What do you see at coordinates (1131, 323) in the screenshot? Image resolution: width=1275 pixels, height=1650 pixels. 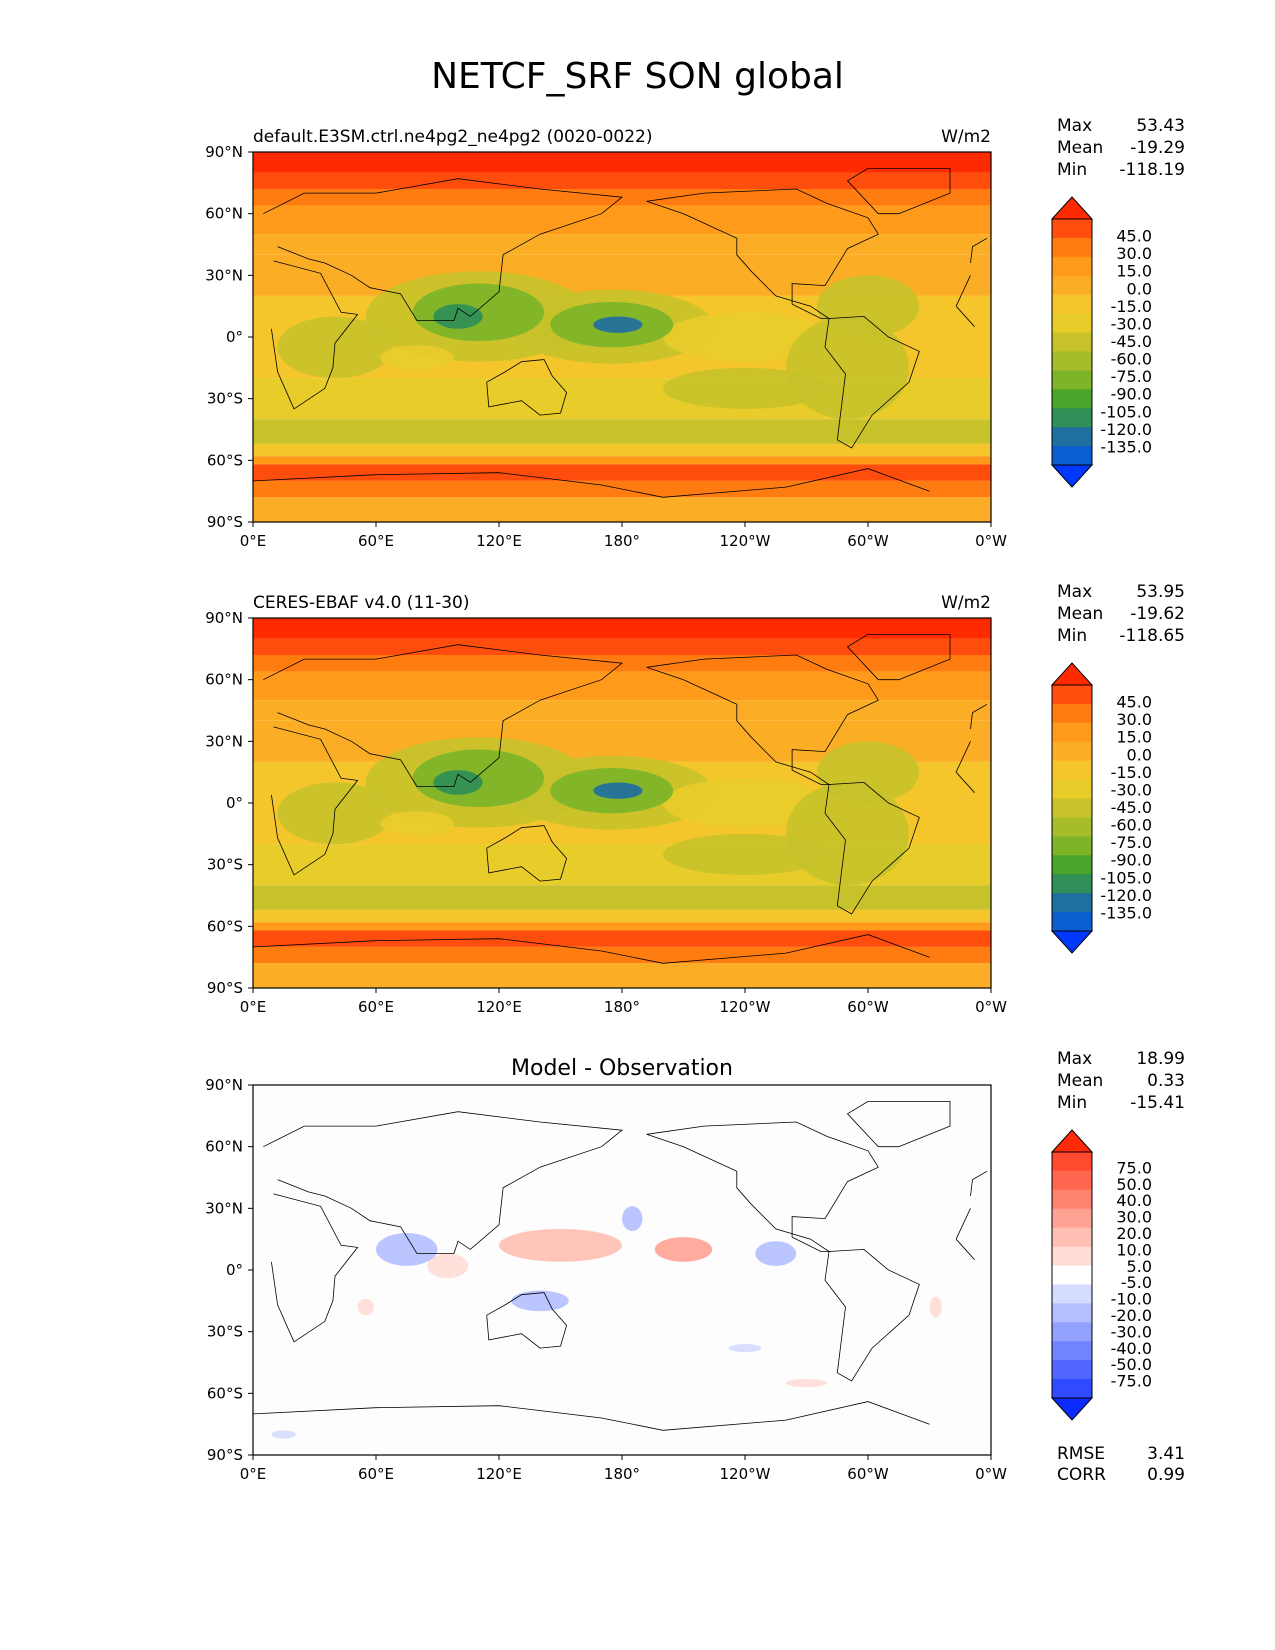 I see `colorbar-tick-label: -30.0` at bounding box center [1131, 323].